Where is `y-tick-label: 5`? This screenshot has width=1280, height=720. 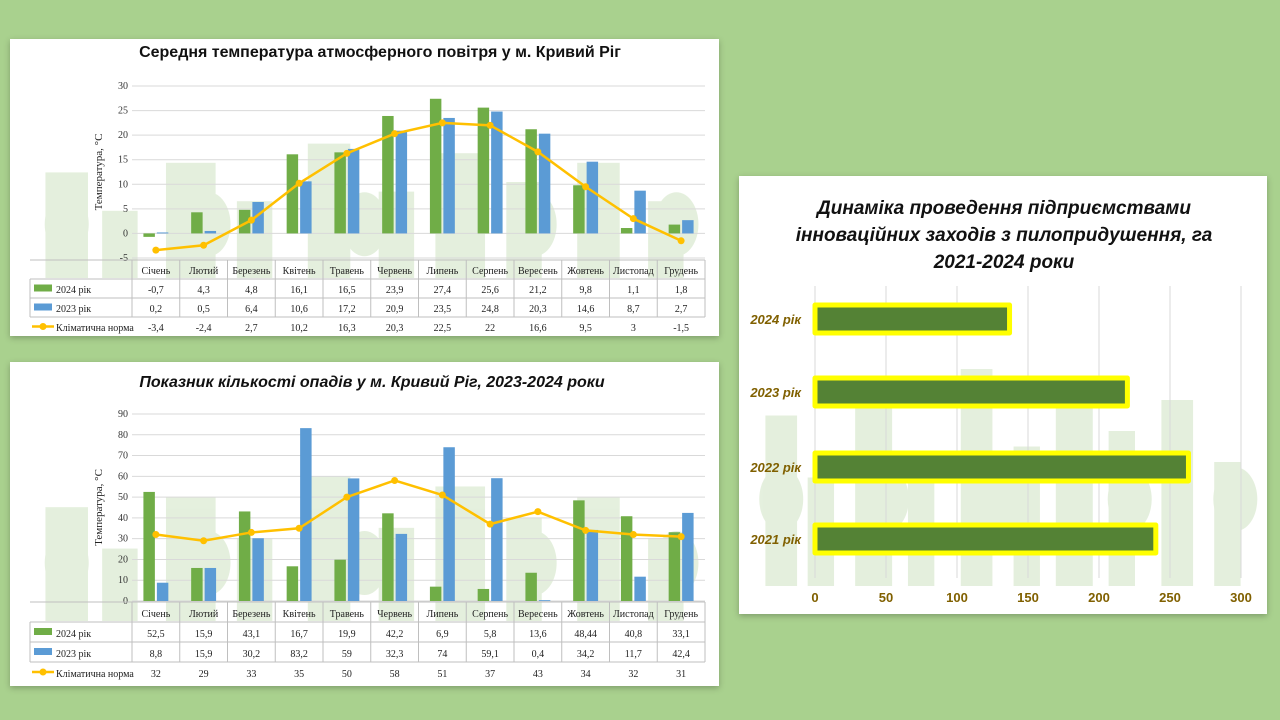
y-tick-label: 5 is located at coordinates (125, 209).